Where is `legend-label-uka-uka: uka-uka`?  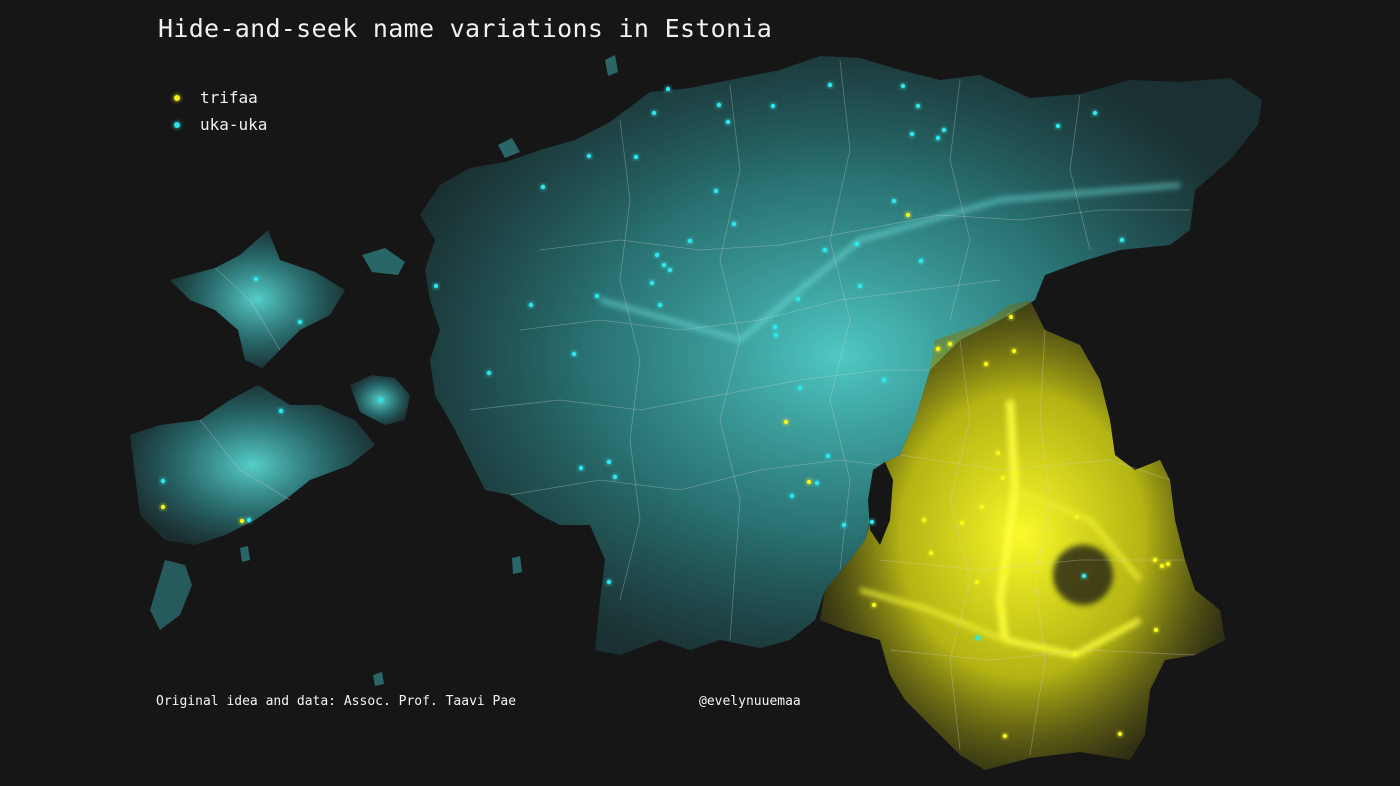
legend-label-uka-uka: uka-uka is located at coordinates (234, 124).